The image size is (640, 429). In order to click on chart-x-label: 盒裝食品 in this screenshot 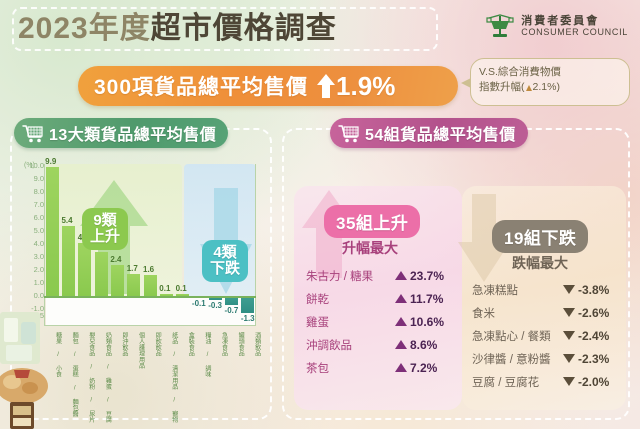, I will do `click(191, 344)`.